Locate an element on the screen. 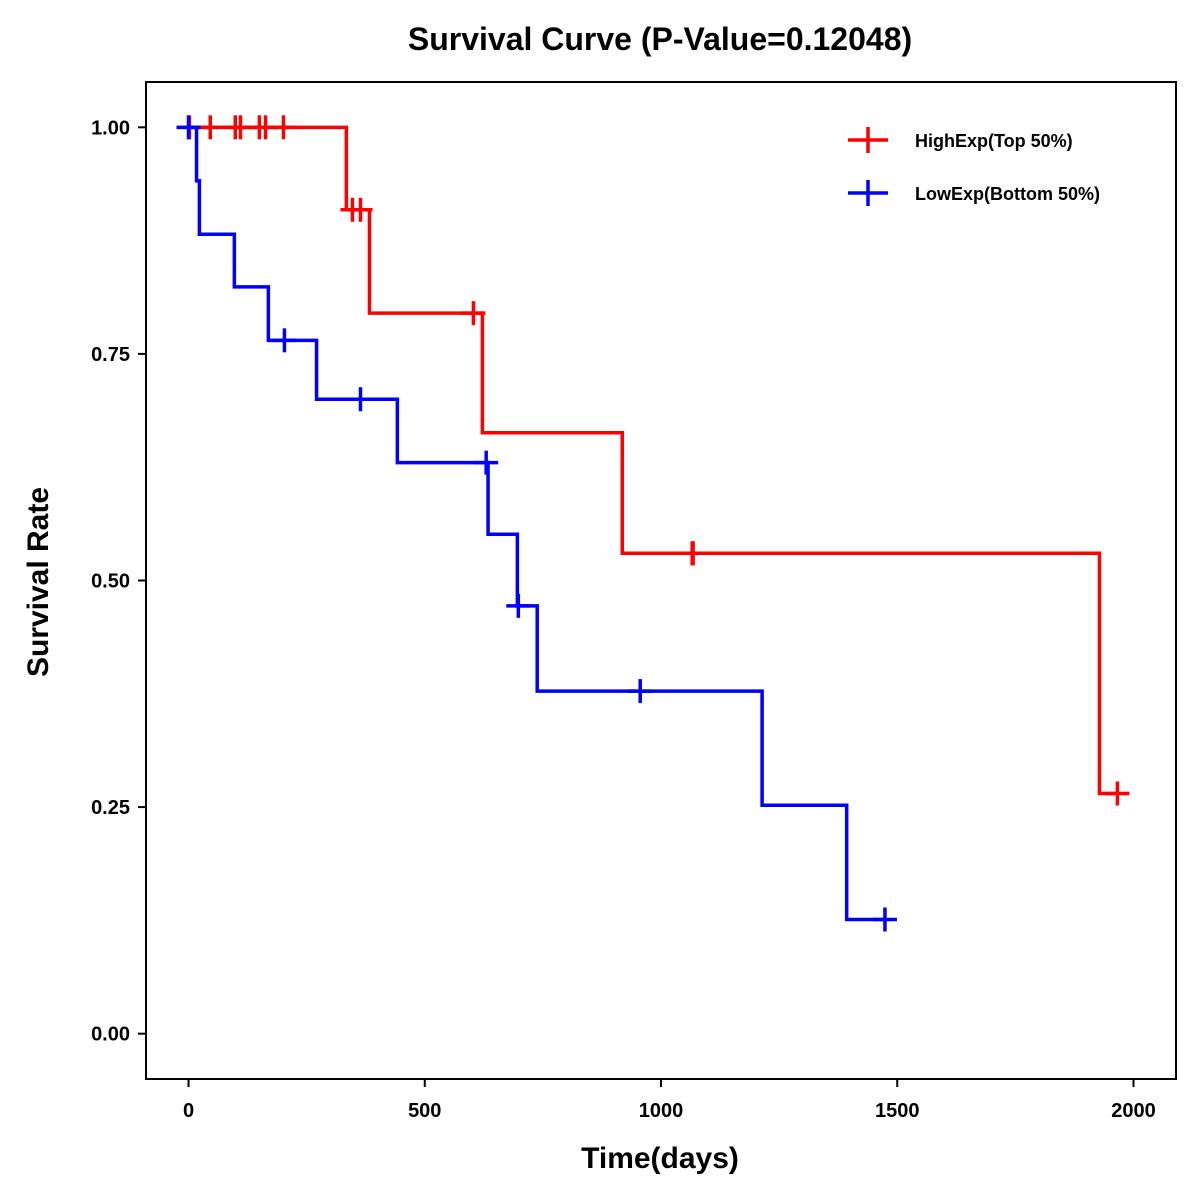 This screenshot has height=1200, width=1200. x-tick-label: 1000 is located at coordinates (661, 1111).